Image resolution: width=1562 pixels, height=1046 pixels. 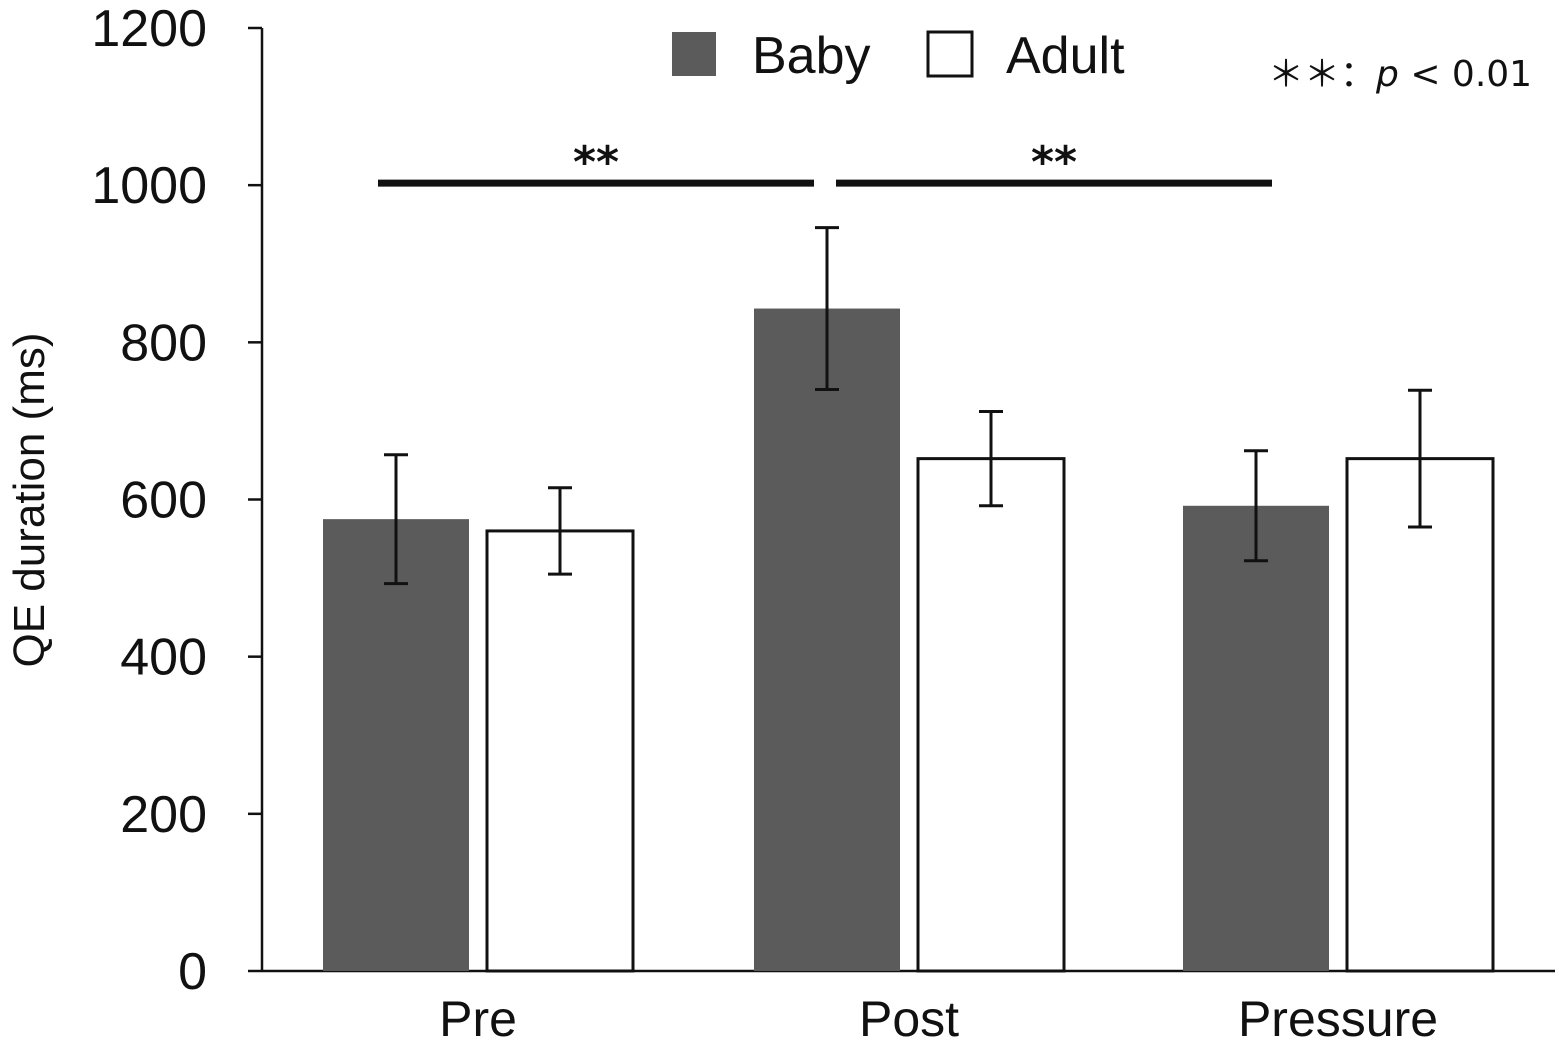 What do you see at coordinates (560, 751) in the screenshot?
I see `bar-adult-pre` at bounding box center [560, 751].